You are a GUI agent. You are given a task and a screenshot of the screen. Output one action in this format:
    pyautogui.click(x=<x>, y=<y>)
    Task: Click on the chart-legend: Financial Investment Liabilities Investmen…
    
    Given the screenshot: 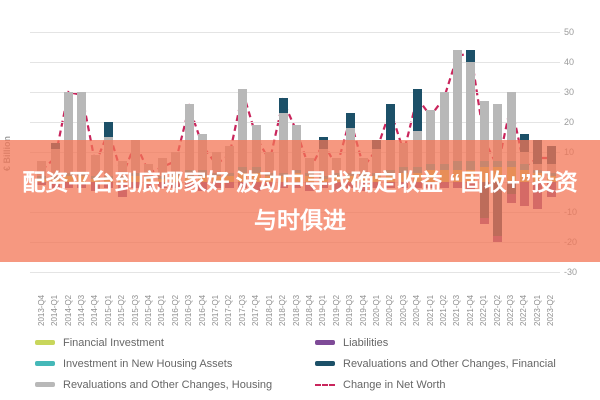 What is the action you would take?
    pyautogui.click(x=305, y=363)
    